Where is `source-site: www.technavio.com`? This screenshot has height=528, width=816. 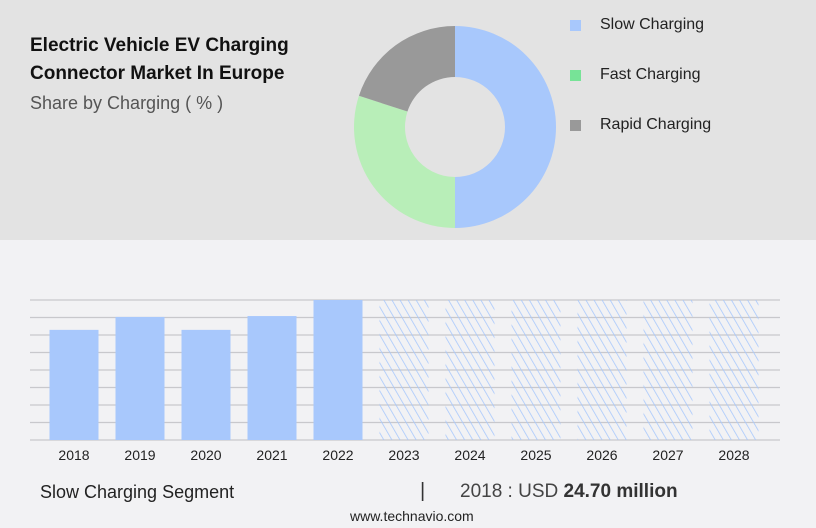 source-site: www.technavio.com is located at coordinates (412, 516).